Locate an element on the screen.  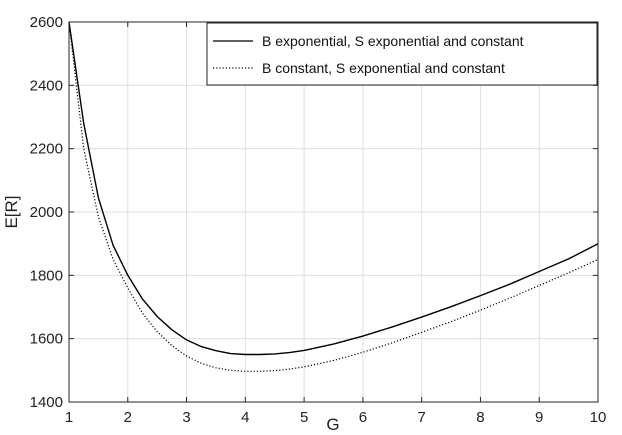
x-tick-label: 10 is located at coordinates (598, 417).